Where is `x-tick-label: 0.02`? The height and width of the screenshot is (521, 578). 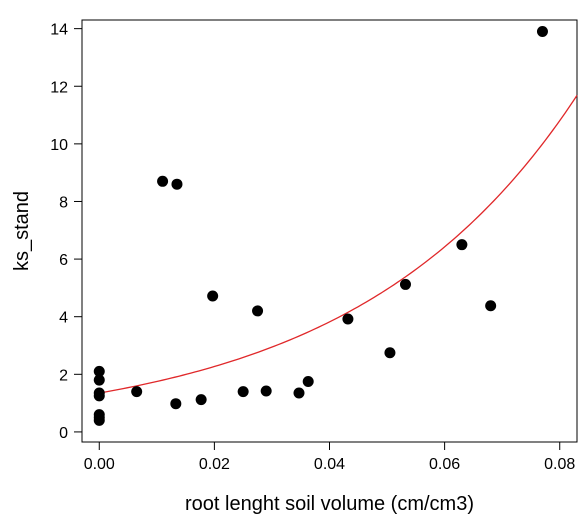
x-tick-label: 0.02 is located at coordinates (214, 464).